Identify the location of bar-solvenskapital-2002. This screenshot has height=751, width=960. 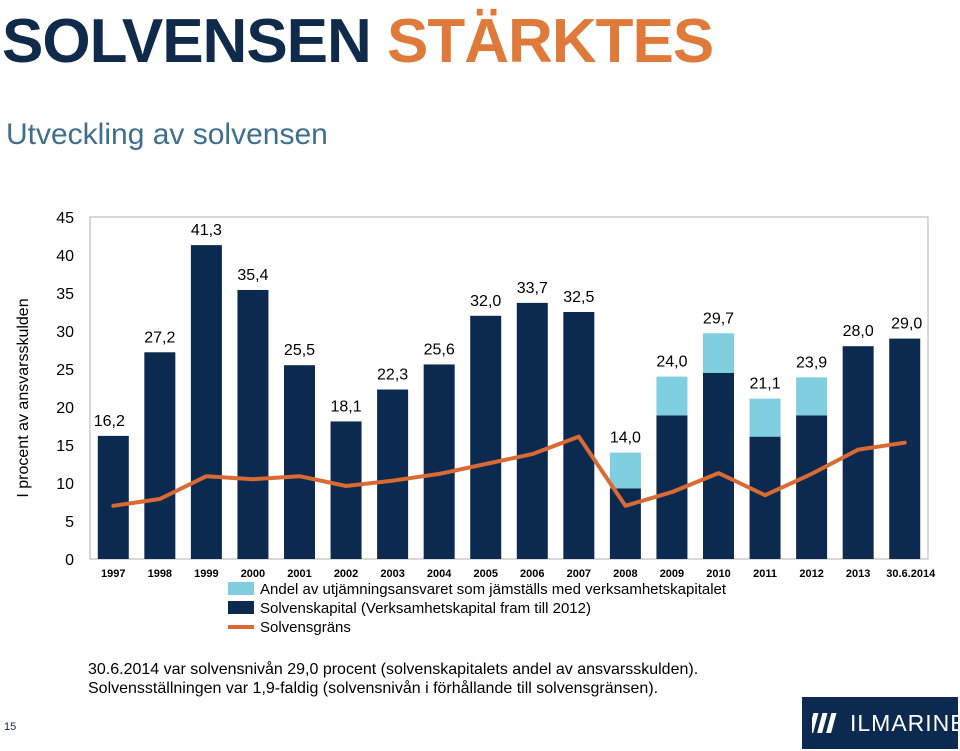
(346, 490).